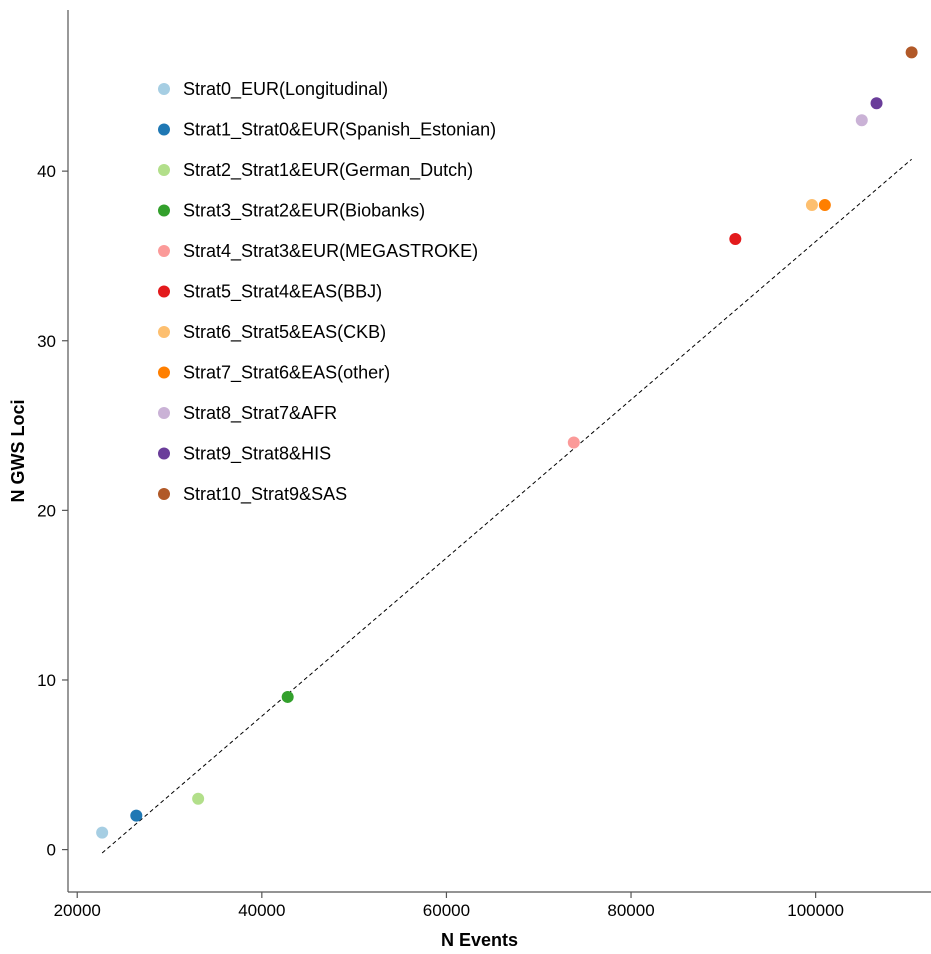  I want to click on x-axis-title: N Events, so click(479, 940).